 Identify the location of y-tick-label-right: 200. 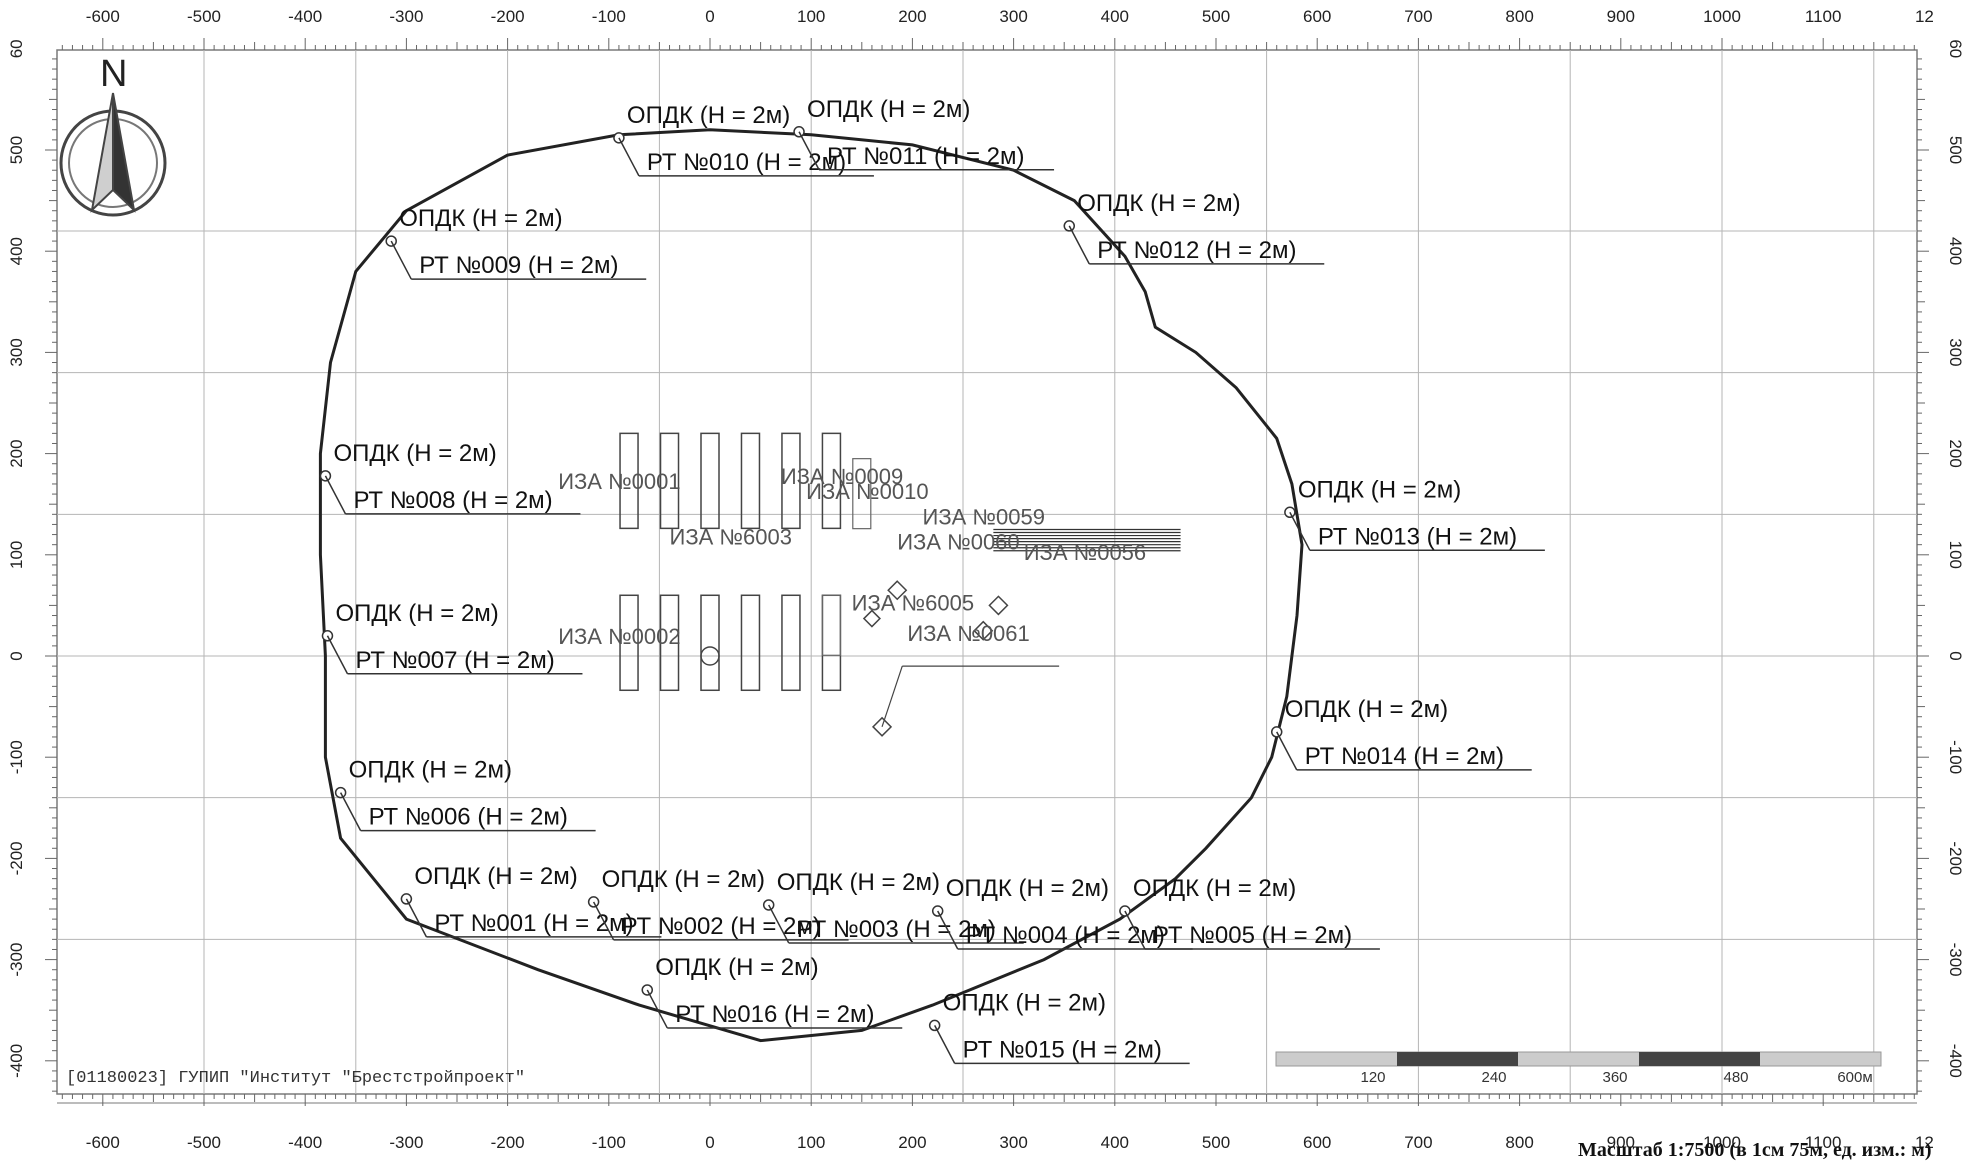
(1955, 453).